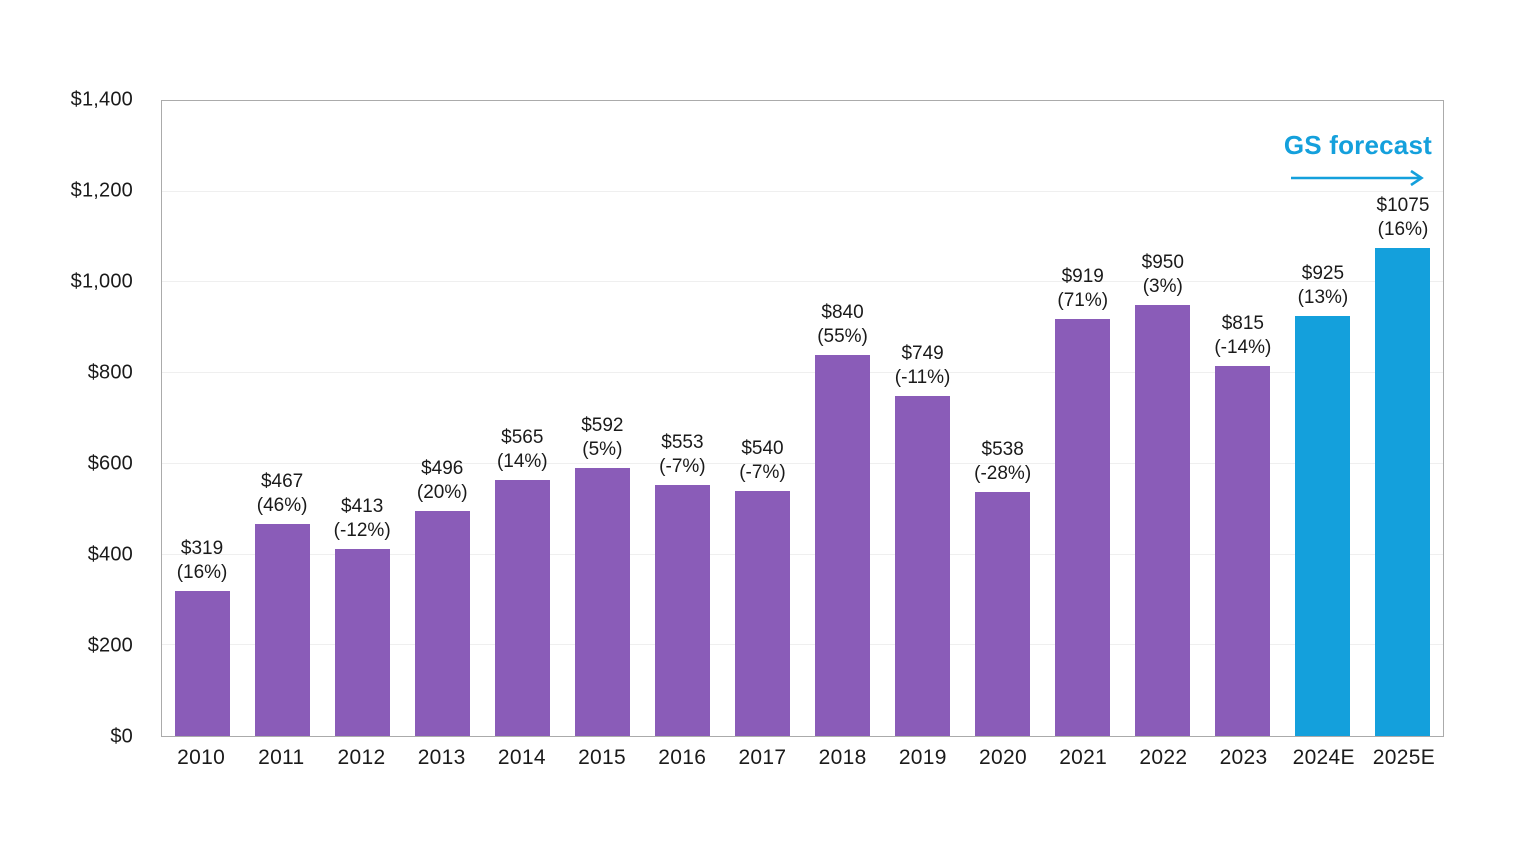 The height and width of the screenshot is (860, 1536). I want to click on bar-value-label-2011: $467 (46%), so click(282, 494).